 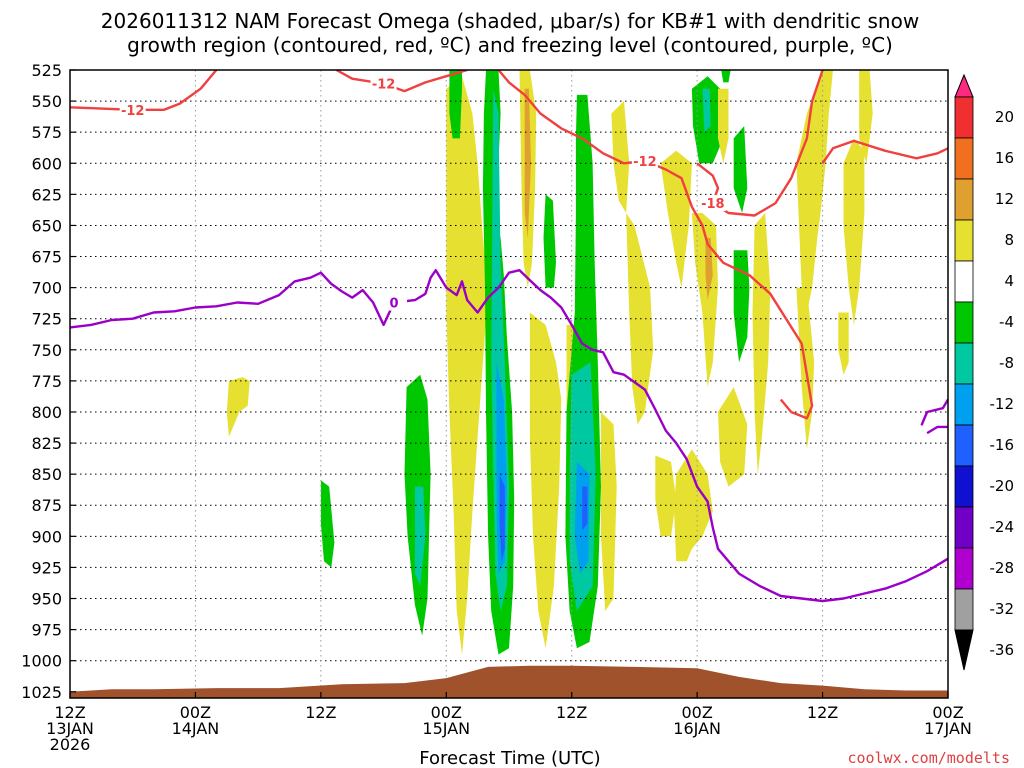 I want to click on contour-dgz_-12C_right, so click(x=884, y=151).